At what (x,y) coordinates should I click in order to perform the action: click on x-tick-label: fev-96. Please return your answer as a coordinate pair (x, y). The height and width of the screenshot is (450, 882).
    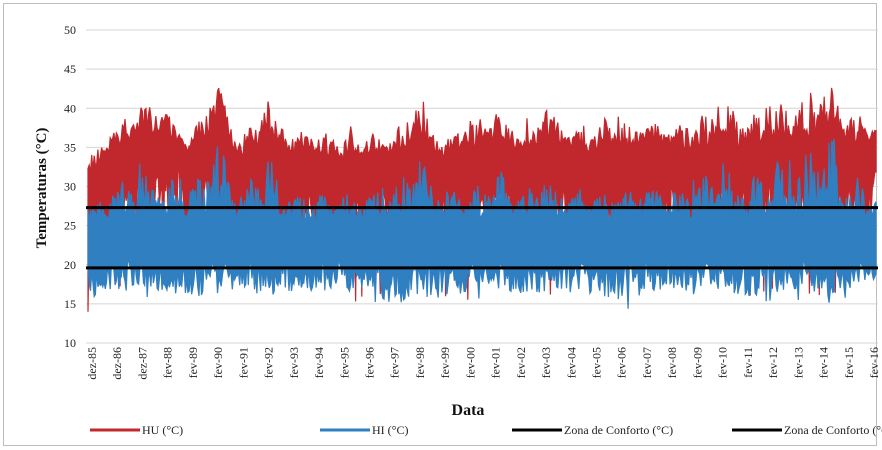
    Looking at the image, I should click on (369, 362).